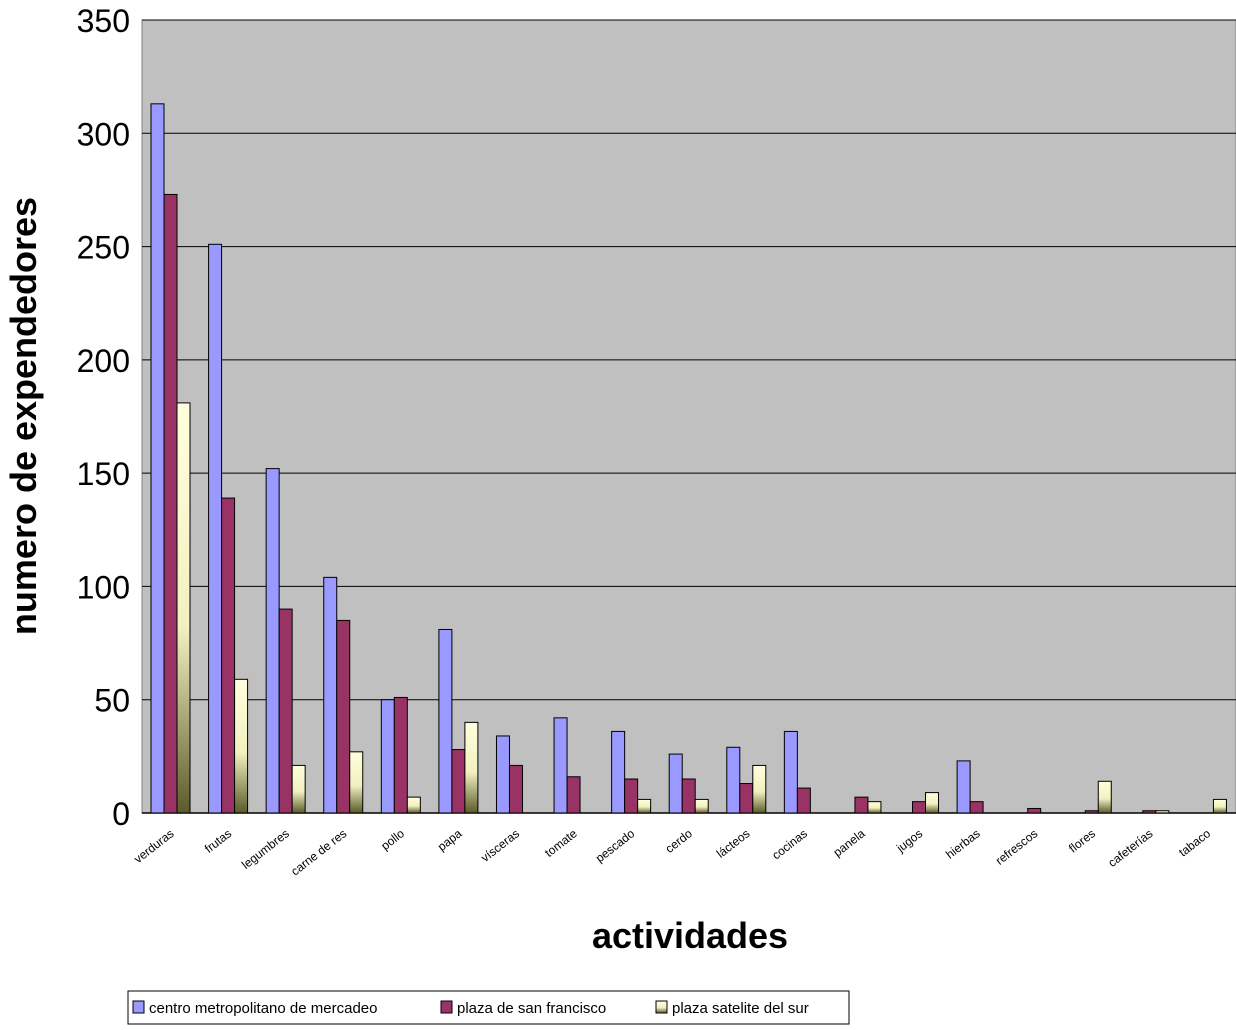 This screenshot has width=1236, height=1030. I want to click on y-axis-label: numero de expendedores, so click(23, 416).